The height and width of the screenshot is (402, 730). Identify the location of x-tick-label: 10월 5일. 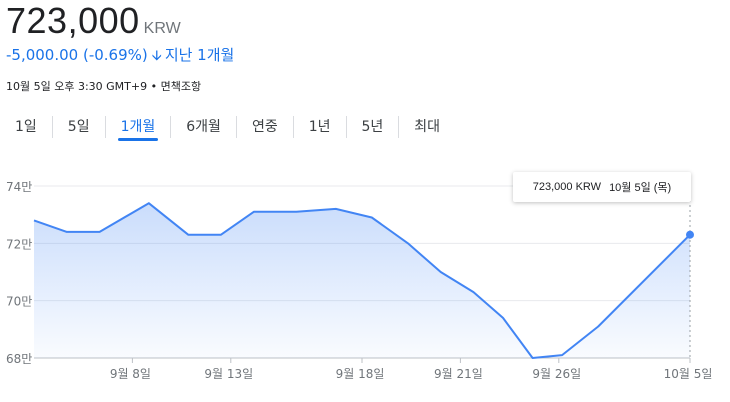
(688, 374).